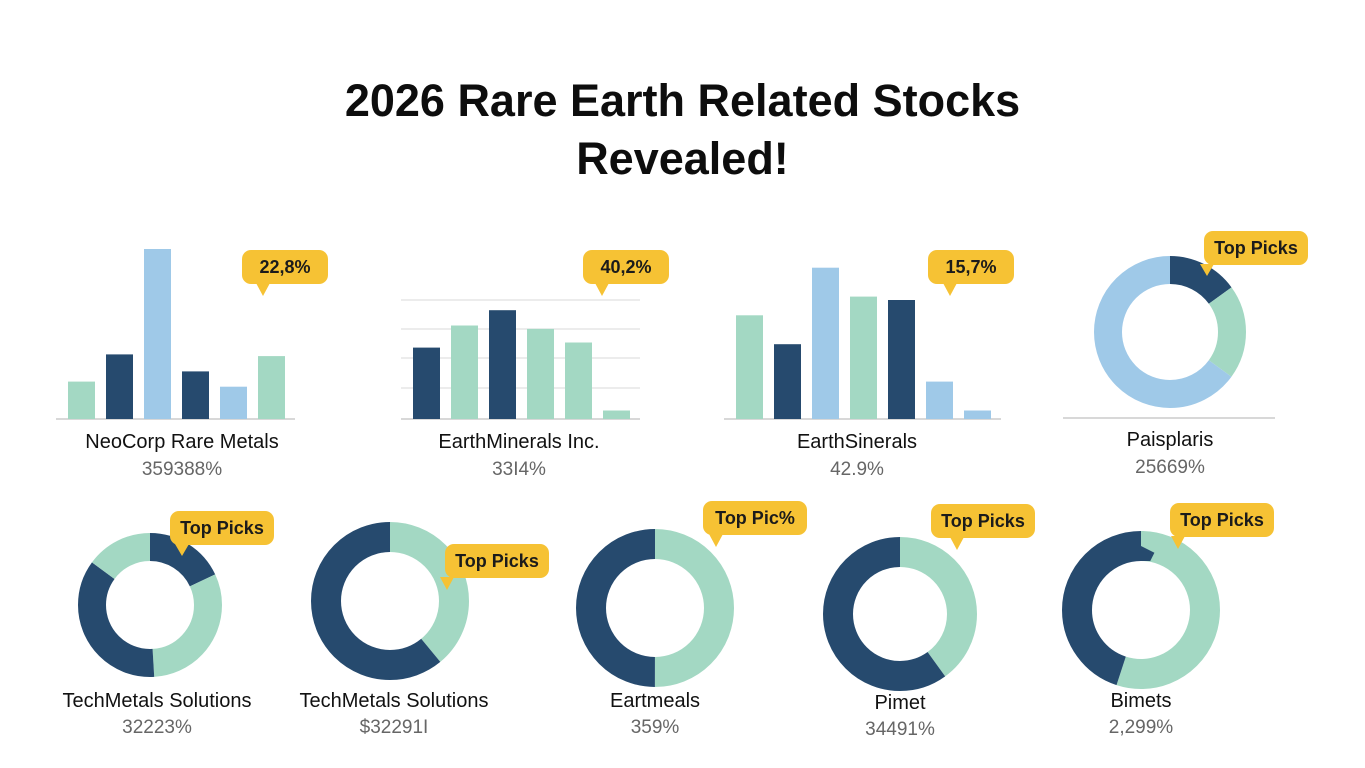 The width and height of the screenshot is (1365, 768). Describe the element at coordinates (394, 727) in the screenshot. I see `company-value: $32291I` at that location.